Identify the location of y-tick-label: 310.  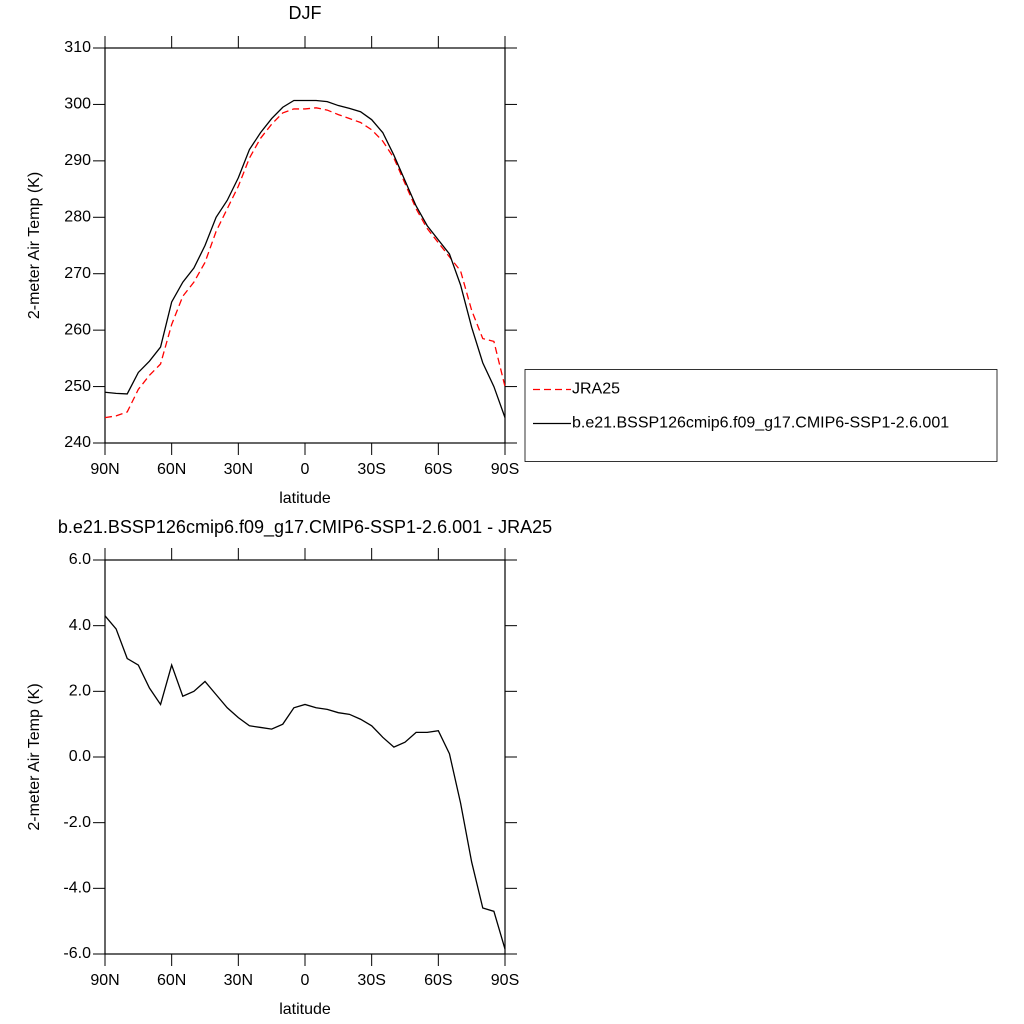
(77, 47).